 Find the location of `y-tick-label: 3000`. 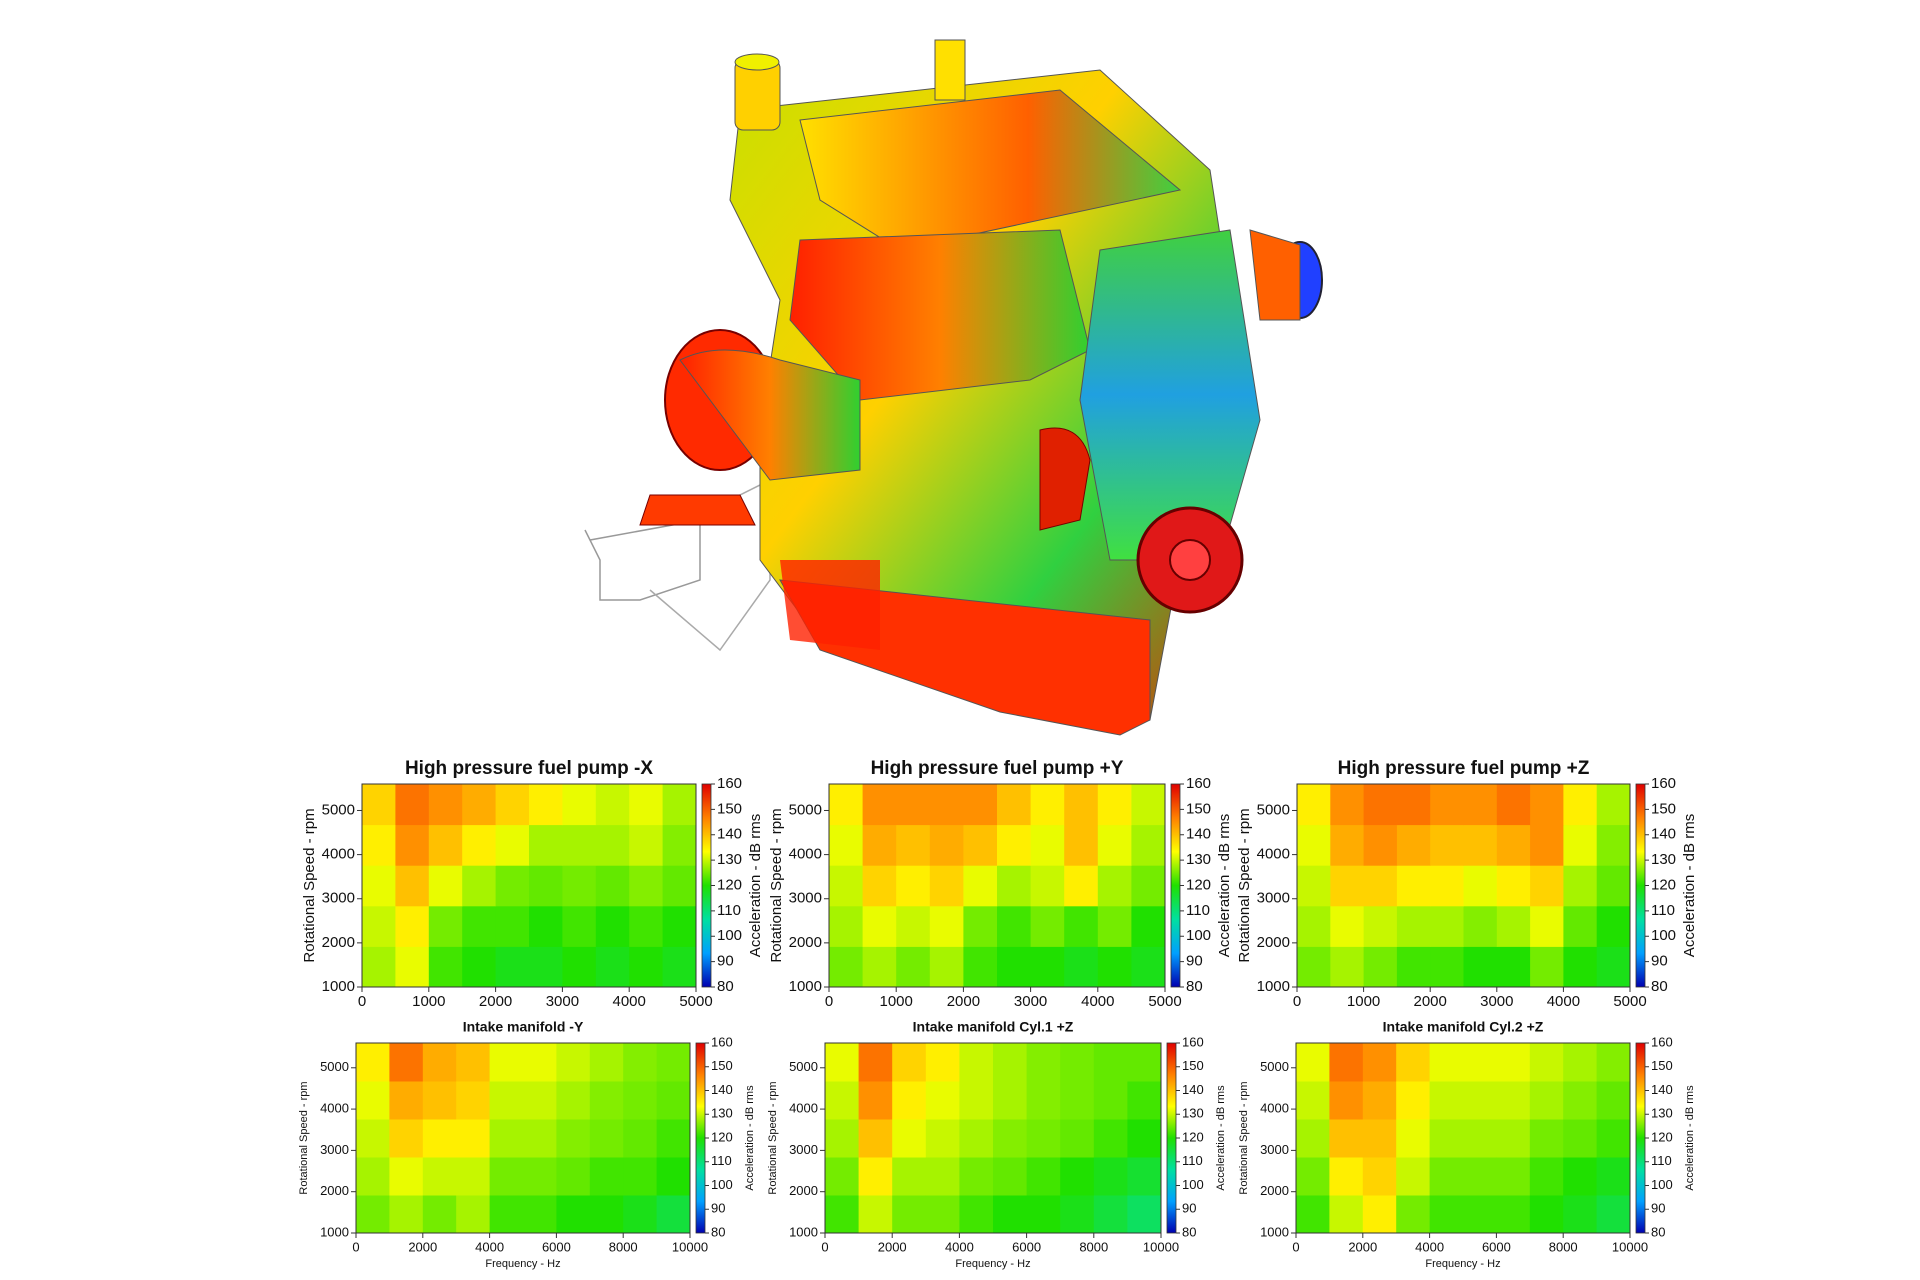

y-tick-label: 3000 is located at coordinates (334, 1149).